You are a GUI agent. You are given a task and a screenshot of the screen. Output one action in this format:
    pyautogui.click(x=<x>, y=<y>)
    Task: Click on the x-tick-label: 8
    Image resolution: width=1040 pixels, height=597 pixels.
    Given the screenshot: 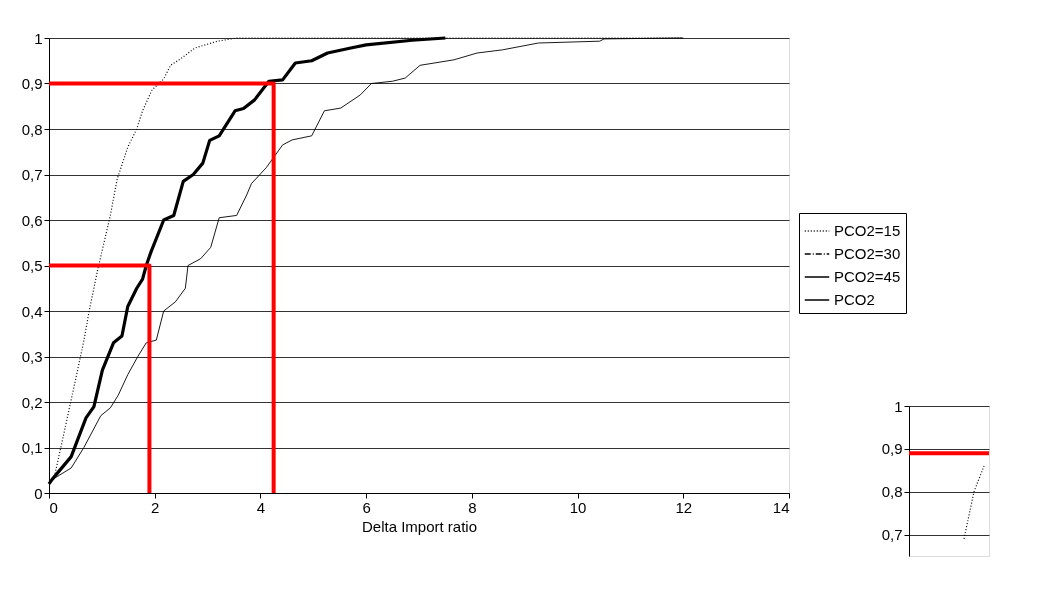 What is the action you would take?
    pyautogui.click(x=472, y=507)
    